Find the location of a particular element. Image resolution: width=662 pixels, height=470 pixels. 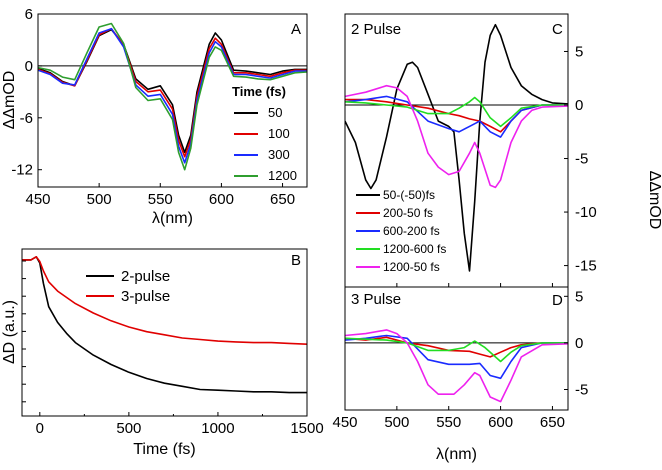

y-tick-label-A-3: -12 is located at coordinates (22, 170).